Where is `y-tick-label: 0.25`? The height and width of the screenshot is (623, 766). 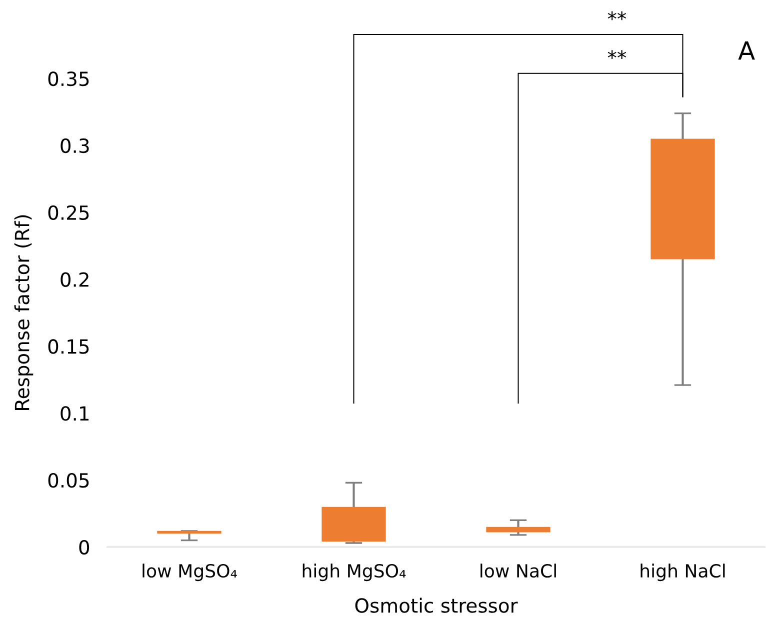 y-tick-label: 0.25 is located at coordinates (68, 212).